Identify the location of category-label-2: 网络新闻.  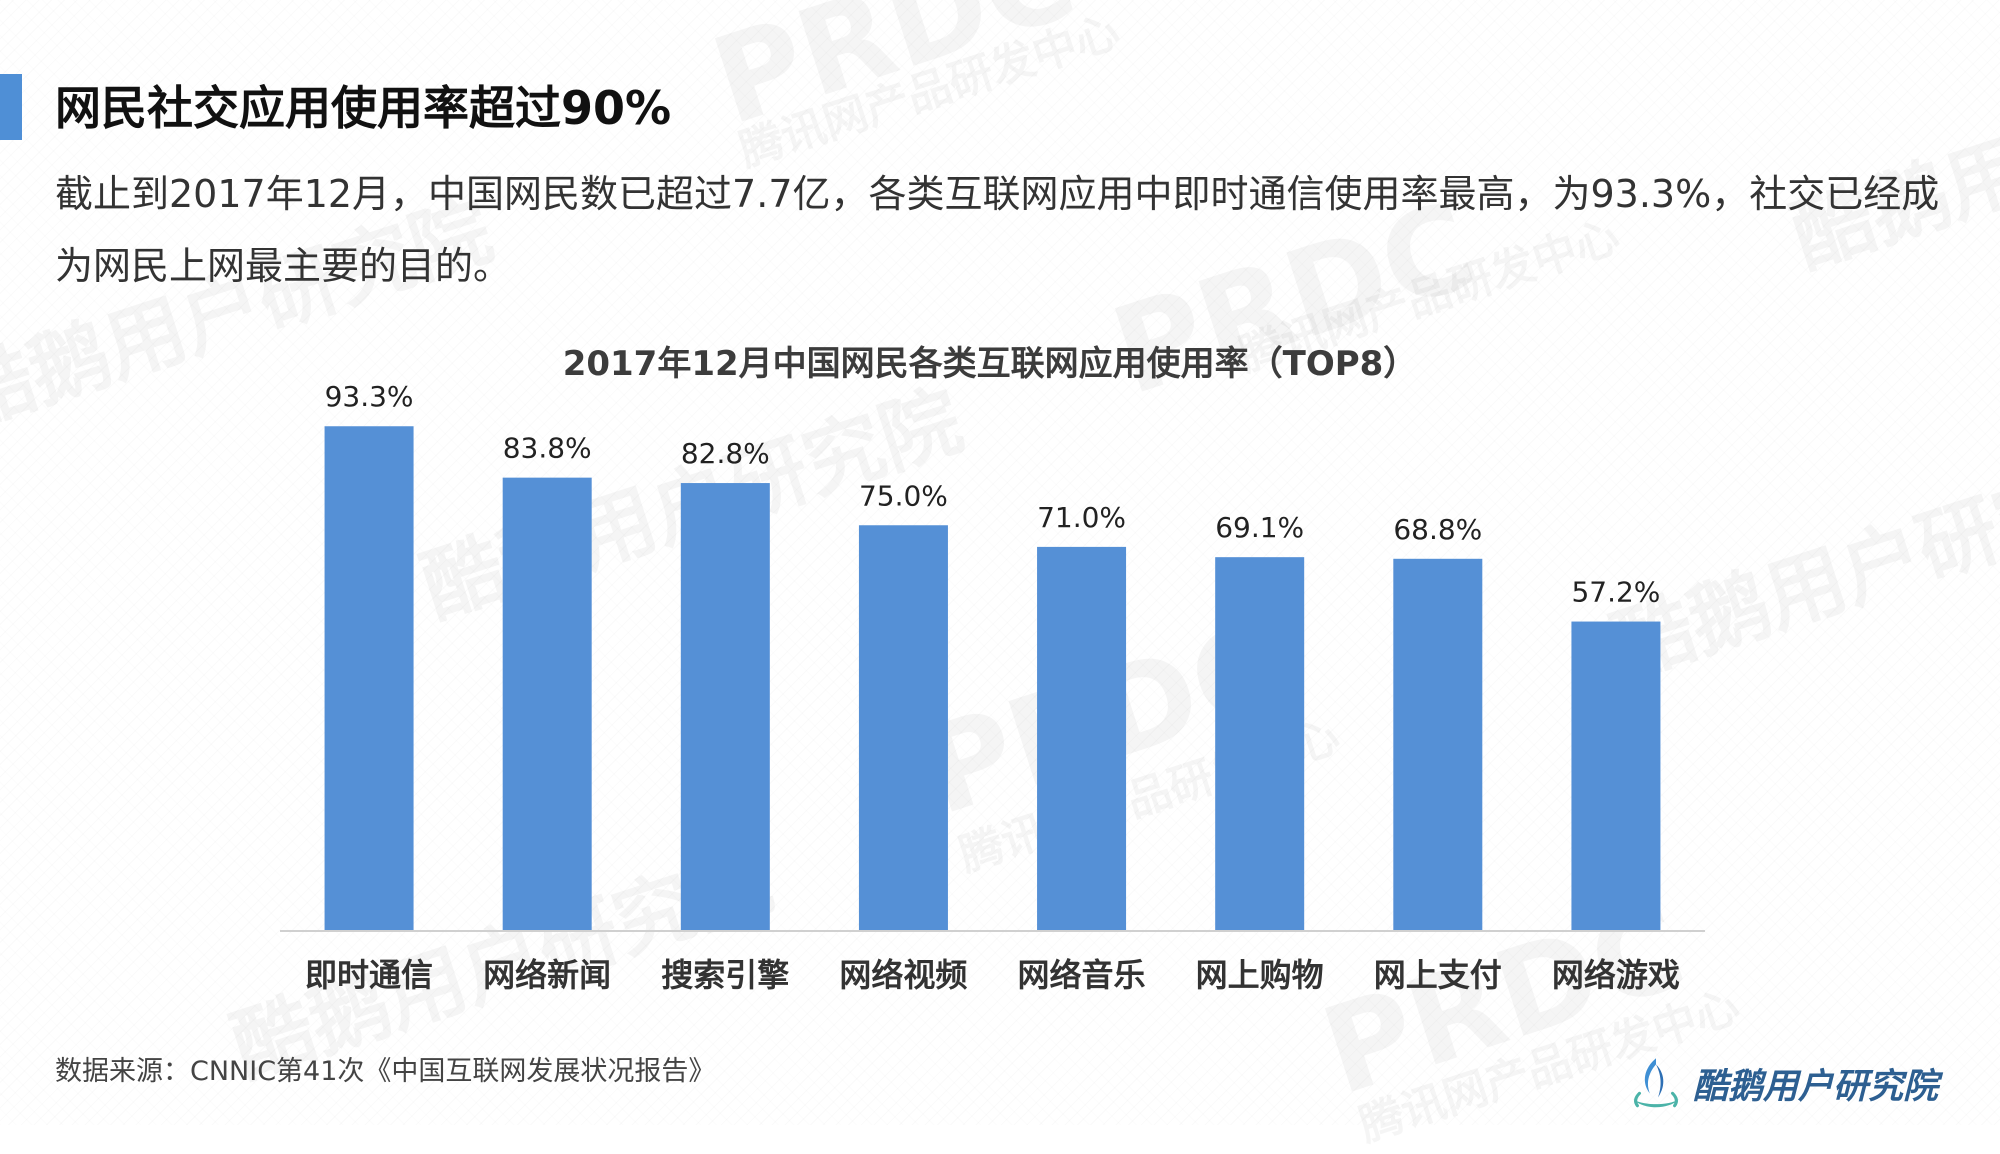
(547, 975).